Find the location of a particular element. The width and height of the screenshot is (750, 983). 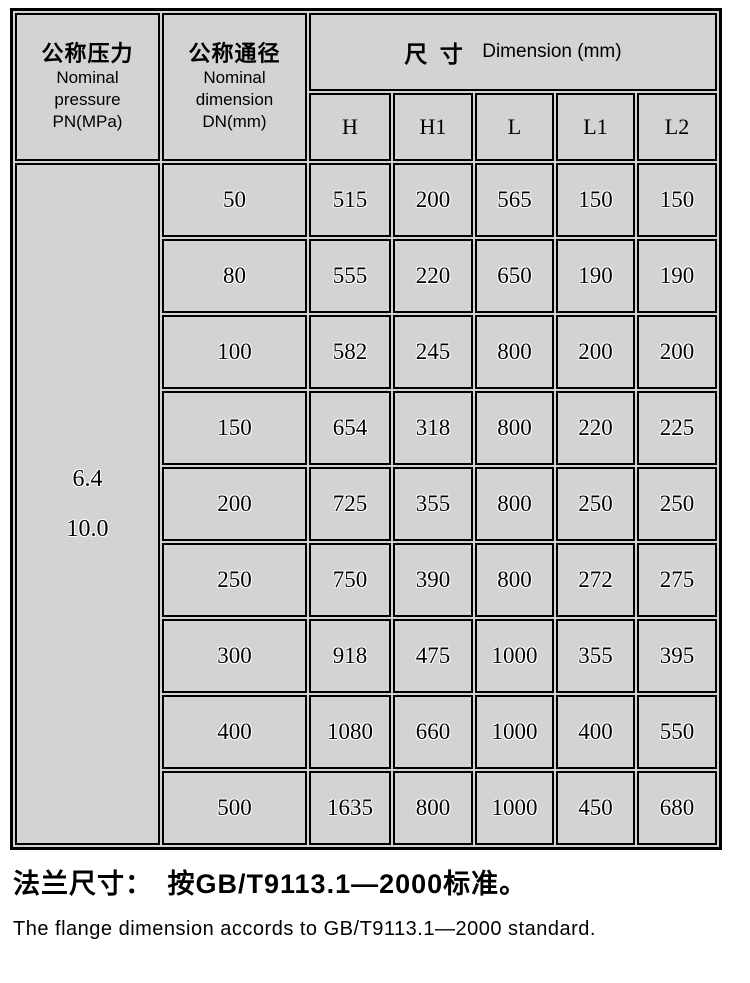

pn-header-en: Nominal pressure PN(MPa) is located at coordinates (87, 100).